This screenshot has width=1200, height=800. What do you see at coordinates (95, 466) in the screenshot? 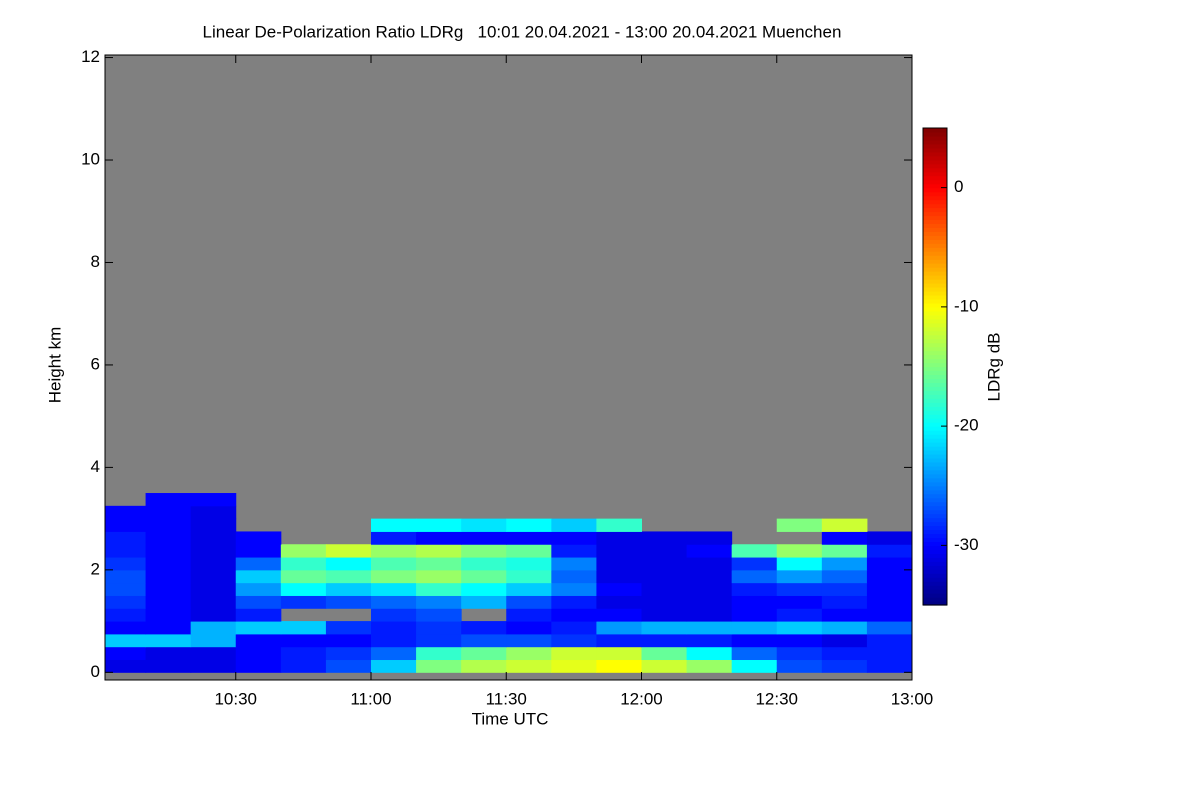
I see `y-tick-label: 4` at bounding box center [95, 466].